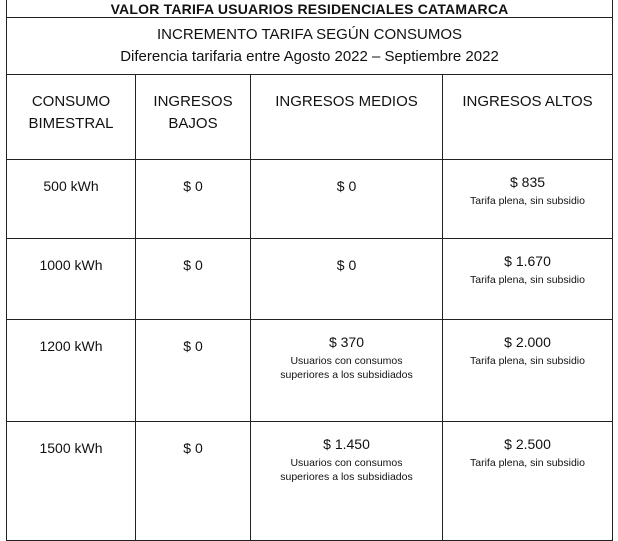 This screenshot has height=541, width=618. Describe the element at coordinates (71, 186) in the screenshot. I see `cell-value: 500 kWh` at that location.